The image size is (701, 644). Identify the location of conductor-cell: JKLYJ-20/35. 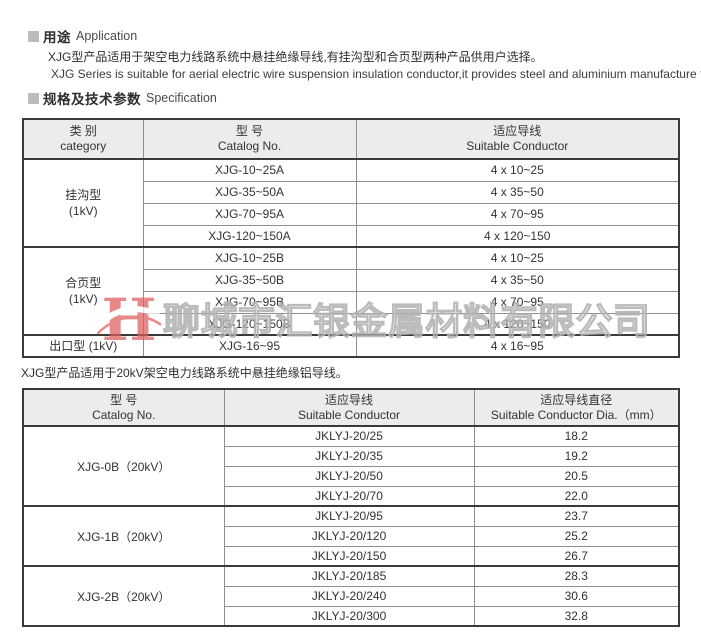
(349, 456).